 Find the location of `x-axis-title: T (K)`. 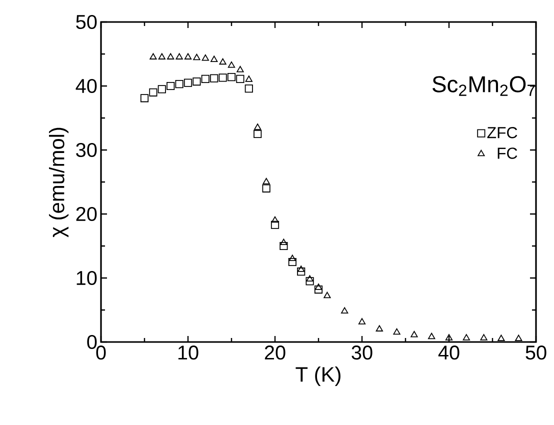

x-axis-title: T (K) is located at coordinates (318, 376).